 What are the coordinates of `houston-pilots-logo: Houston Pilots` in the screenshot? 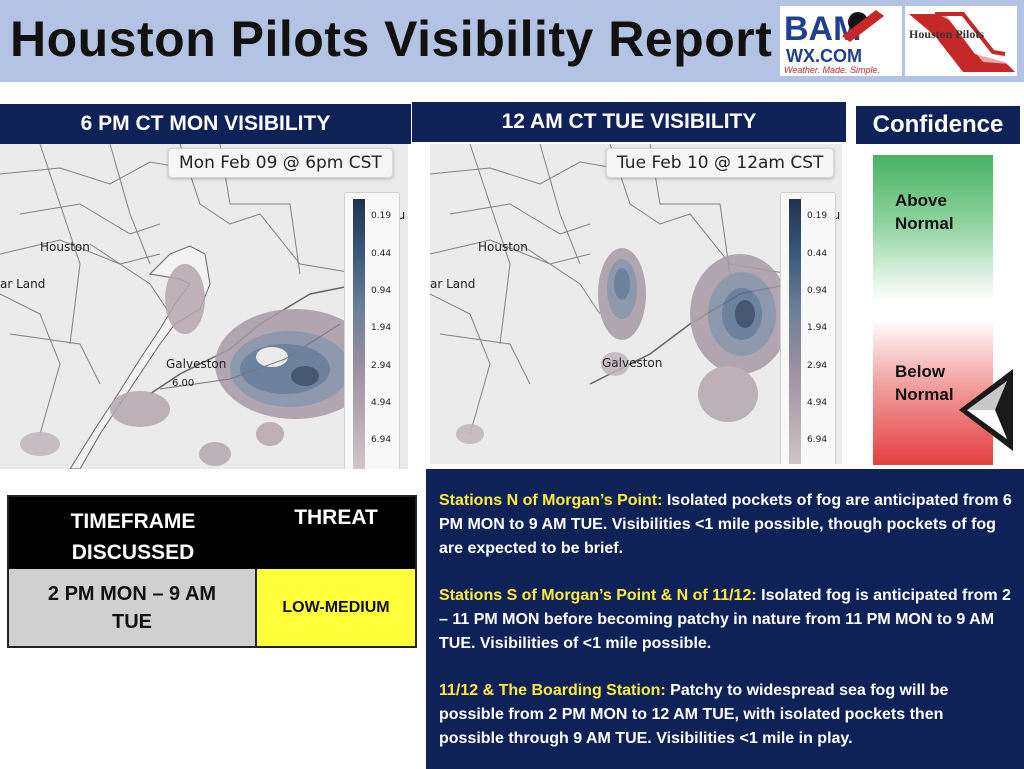 It's located at (961, 41).